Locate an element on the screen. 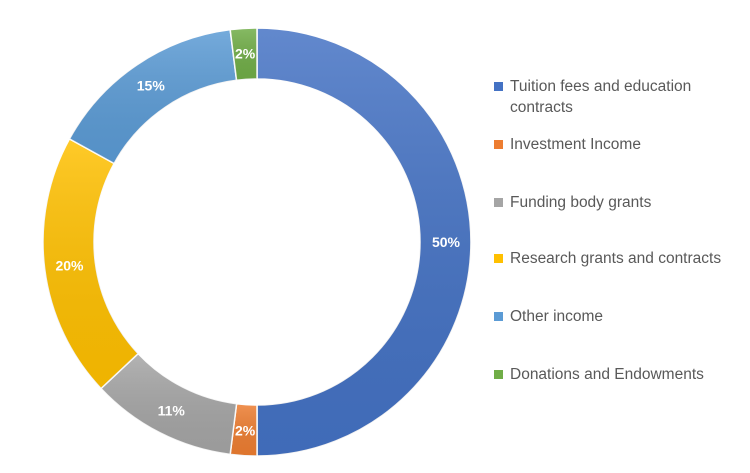 This screenshot has height=473, width=750. slice-donations-and-endowments is located at coordinates (243, 54).